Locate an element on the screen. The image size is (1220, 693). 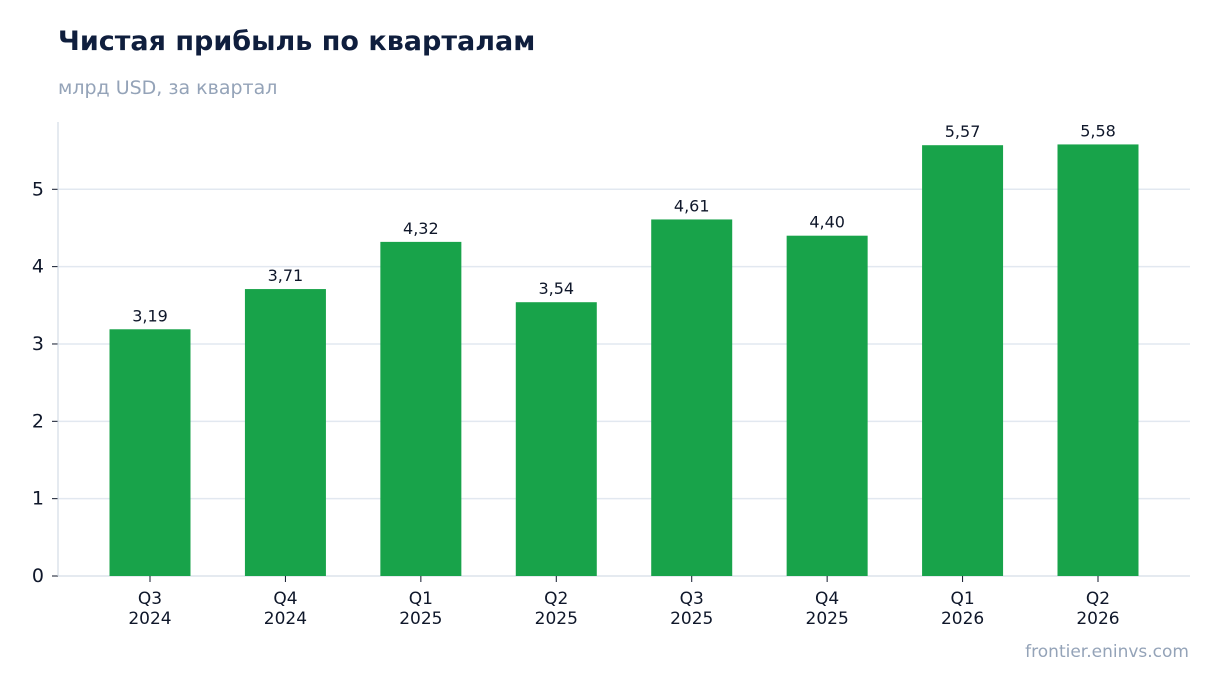
bar-value-label: 3,54 is located at coordinates (556, 288).